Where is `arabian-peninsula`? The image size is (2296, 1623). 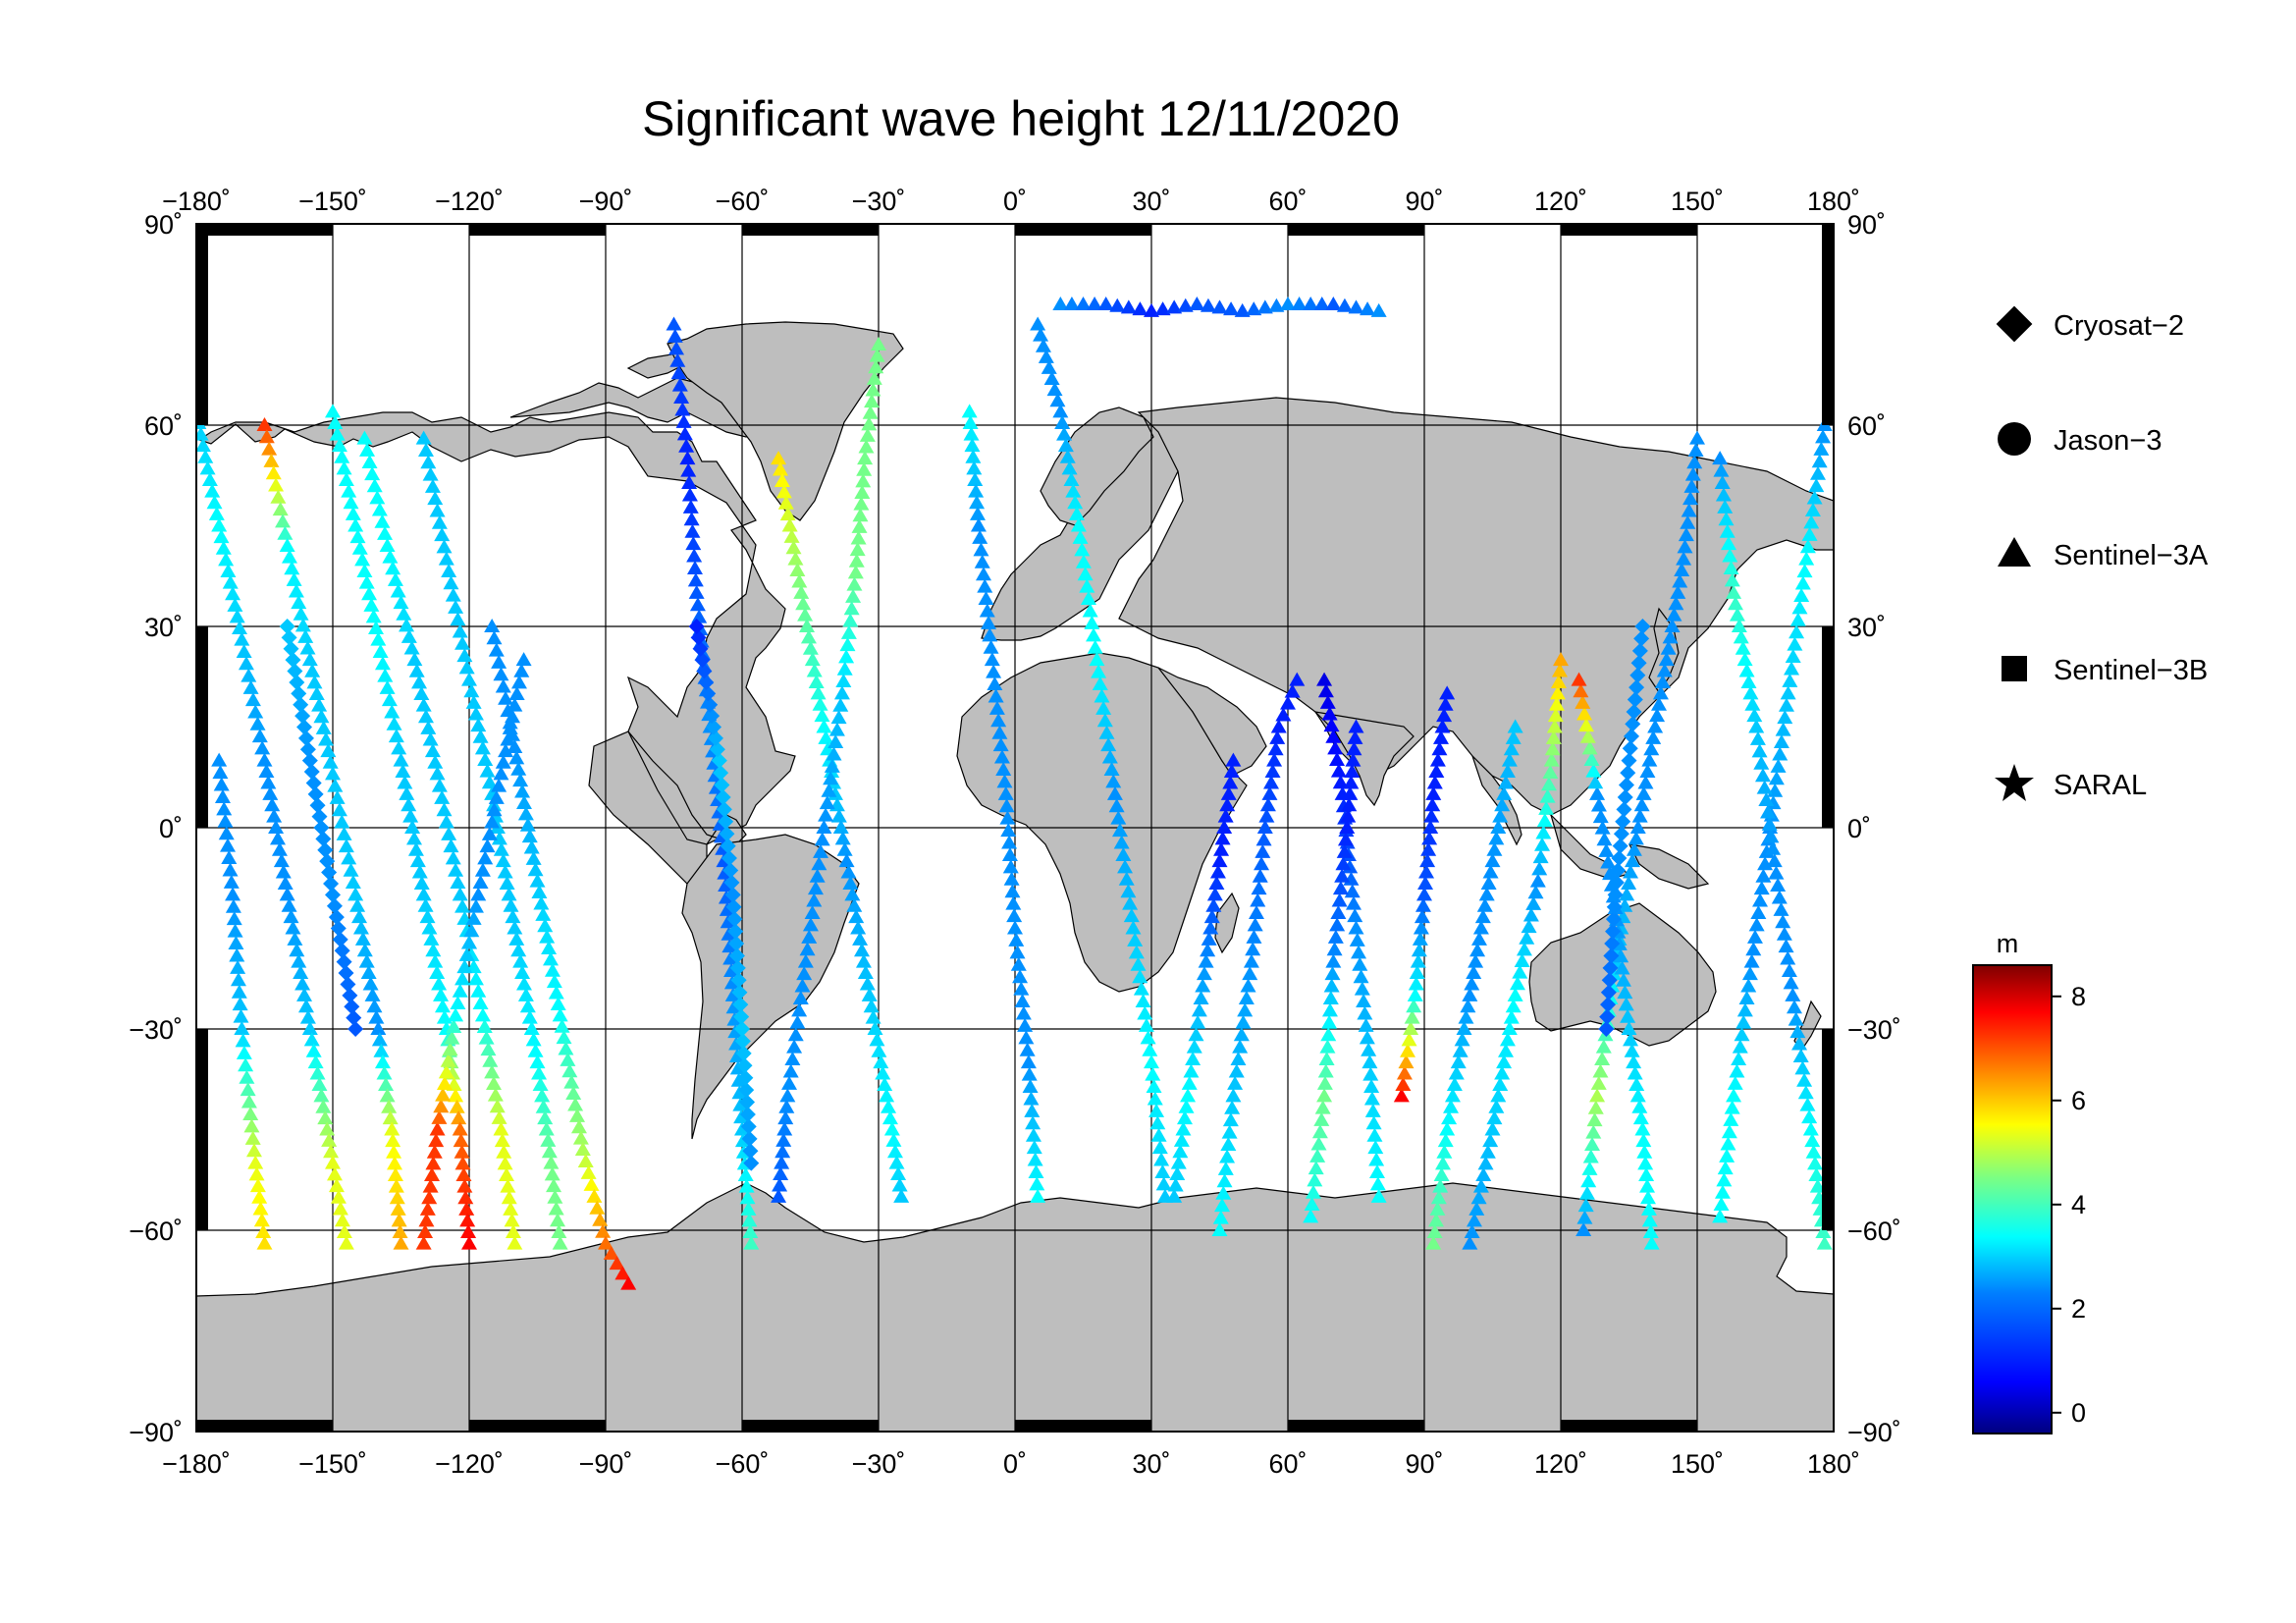
arabian-peninsula is located at coordinates (1212, 722).